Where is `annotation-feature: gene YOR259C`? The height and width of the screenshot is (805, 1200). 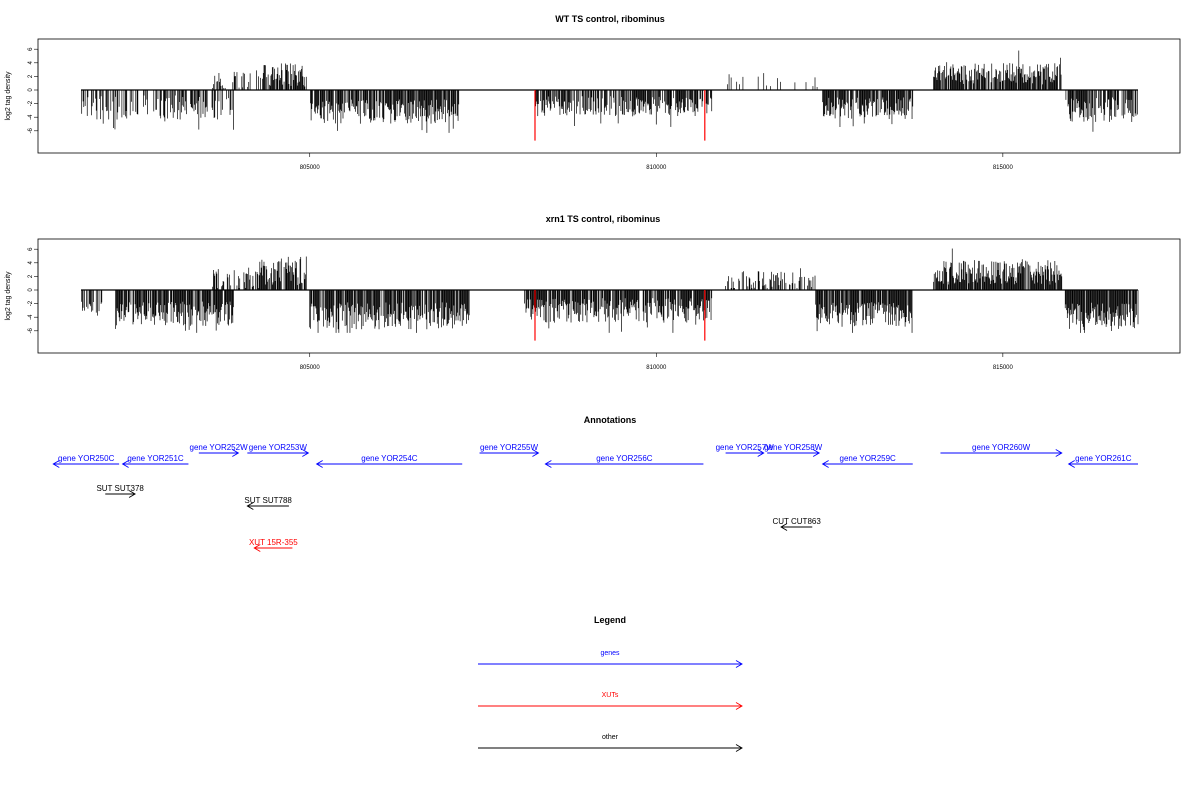 annotation-feature: gene YOR259C is located at coordinates (867, 461).